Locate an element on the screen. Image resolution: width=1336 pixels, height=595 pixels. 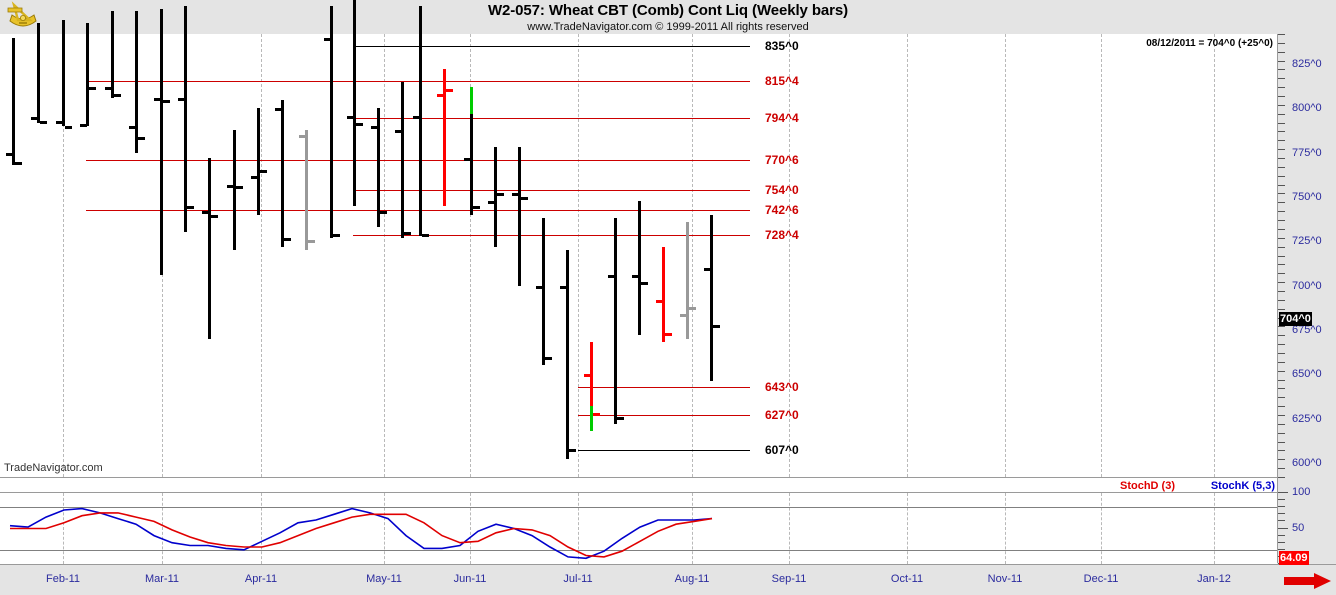
last-quote-readout: 08/12/2011 = 704^0 (+25^0) is located at coordinates (1209, 43).